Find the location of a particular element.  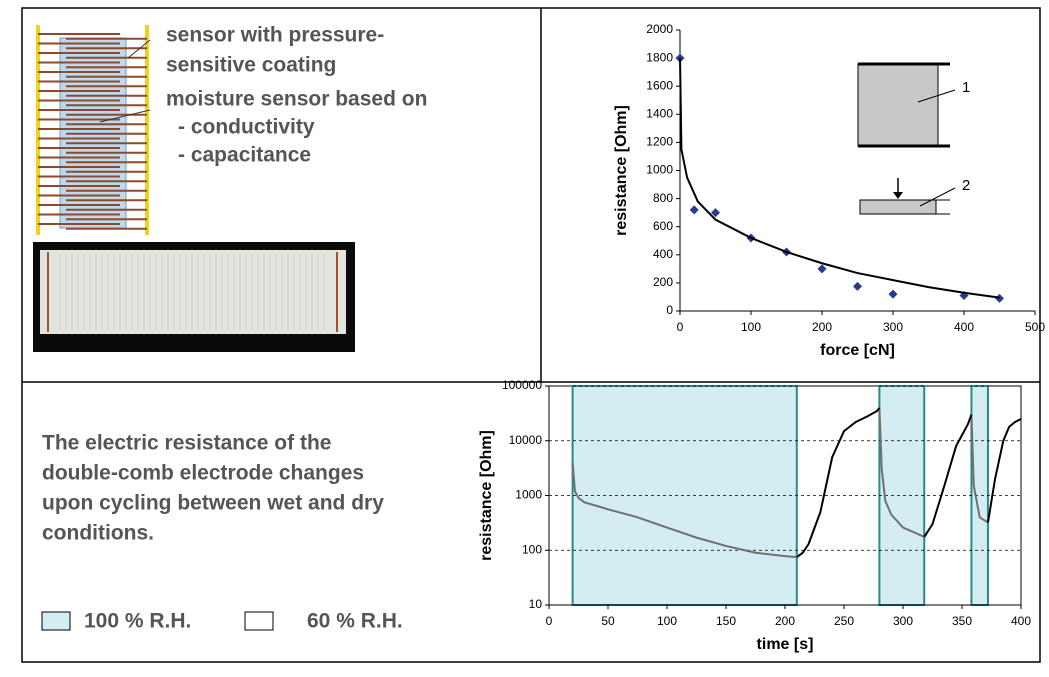

y-tick-label: 100000 is located at coordinates (522, 385).